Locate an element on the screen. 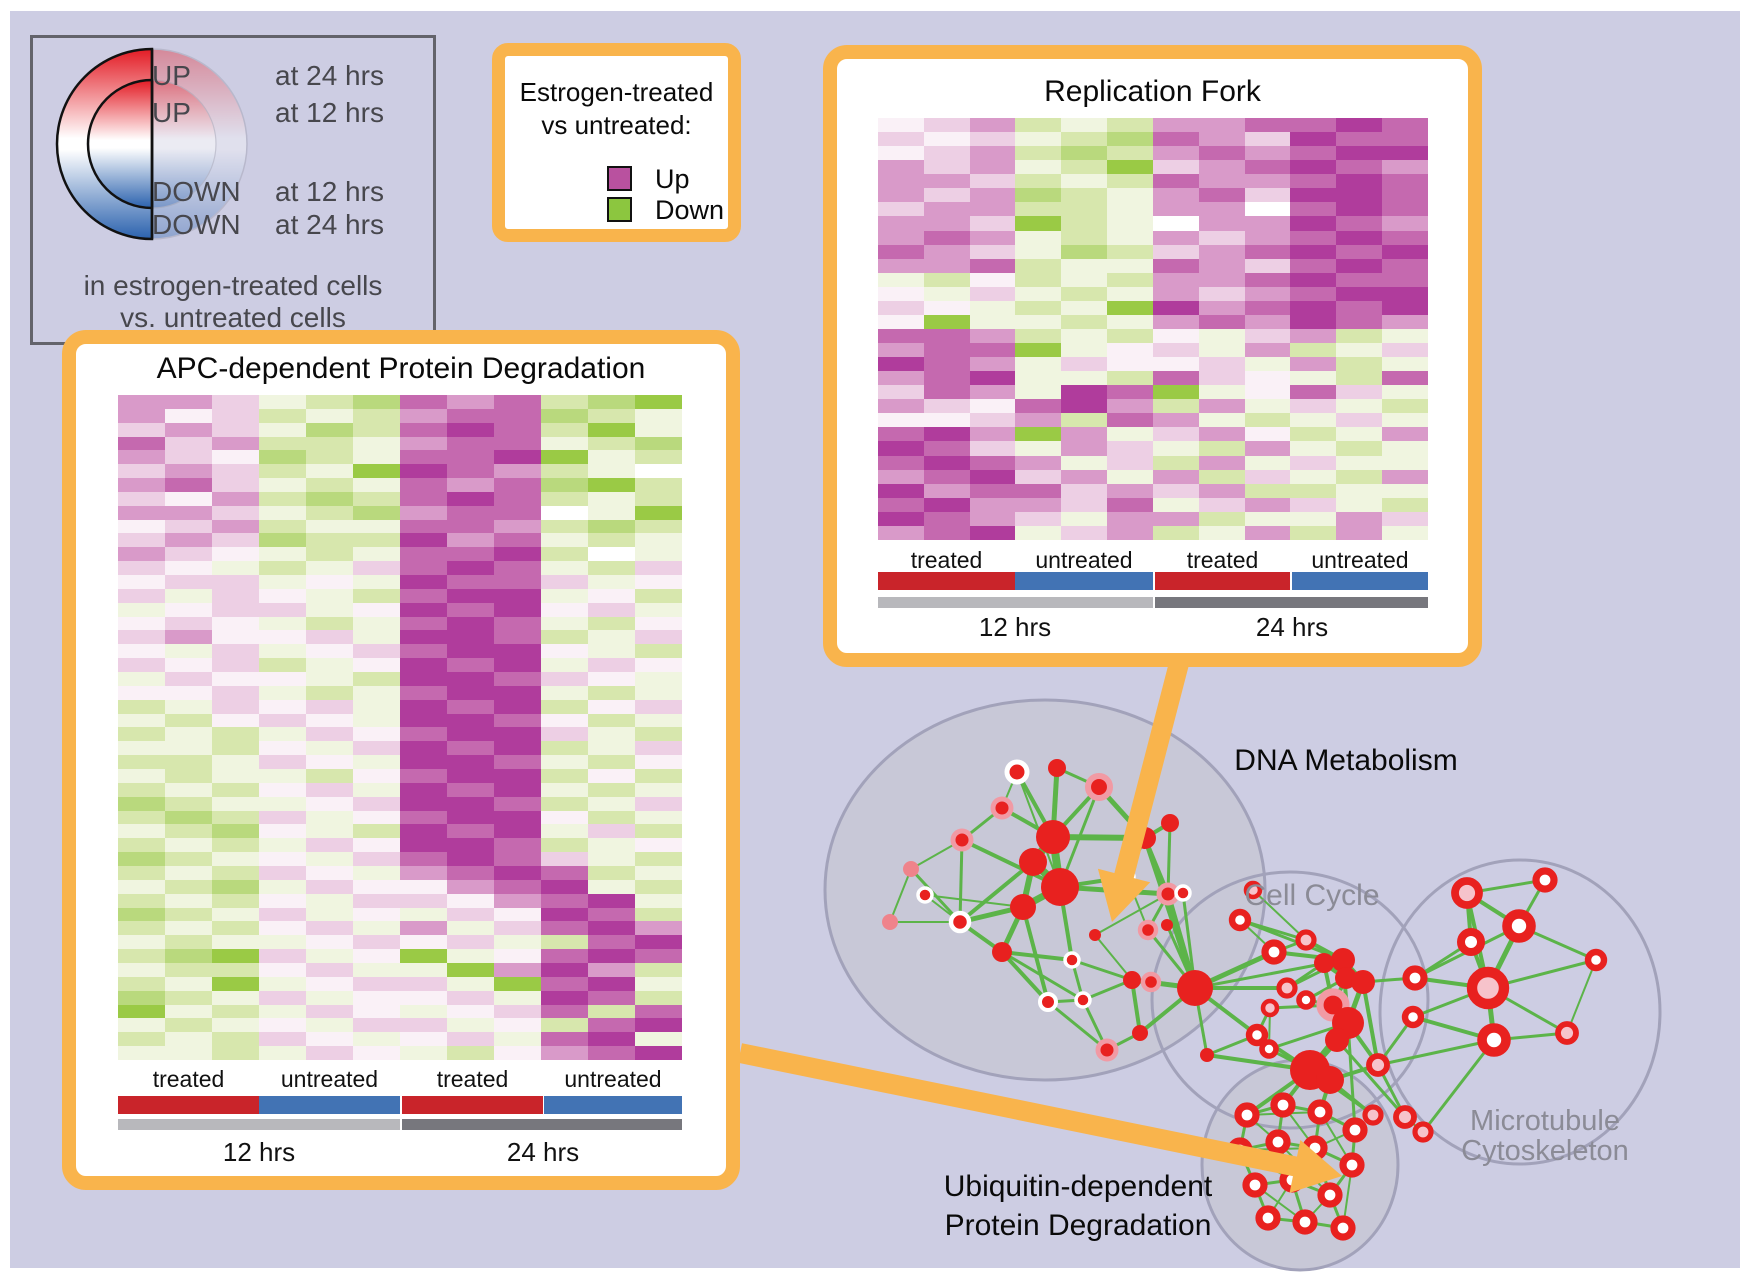  rep-12hrs-label: 12 hrs is located at coordinates (1015, 627).